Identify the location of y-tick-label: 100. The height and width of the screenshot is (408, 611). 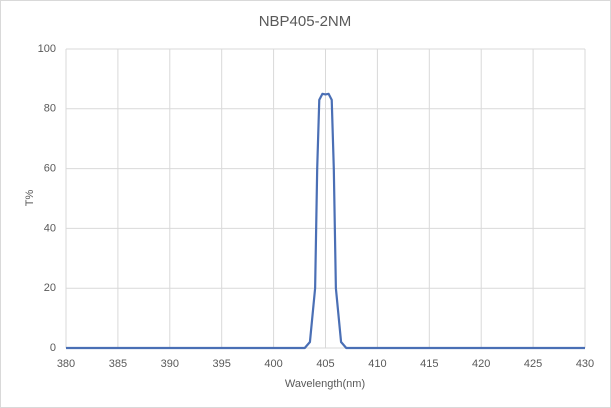
(47, 49).